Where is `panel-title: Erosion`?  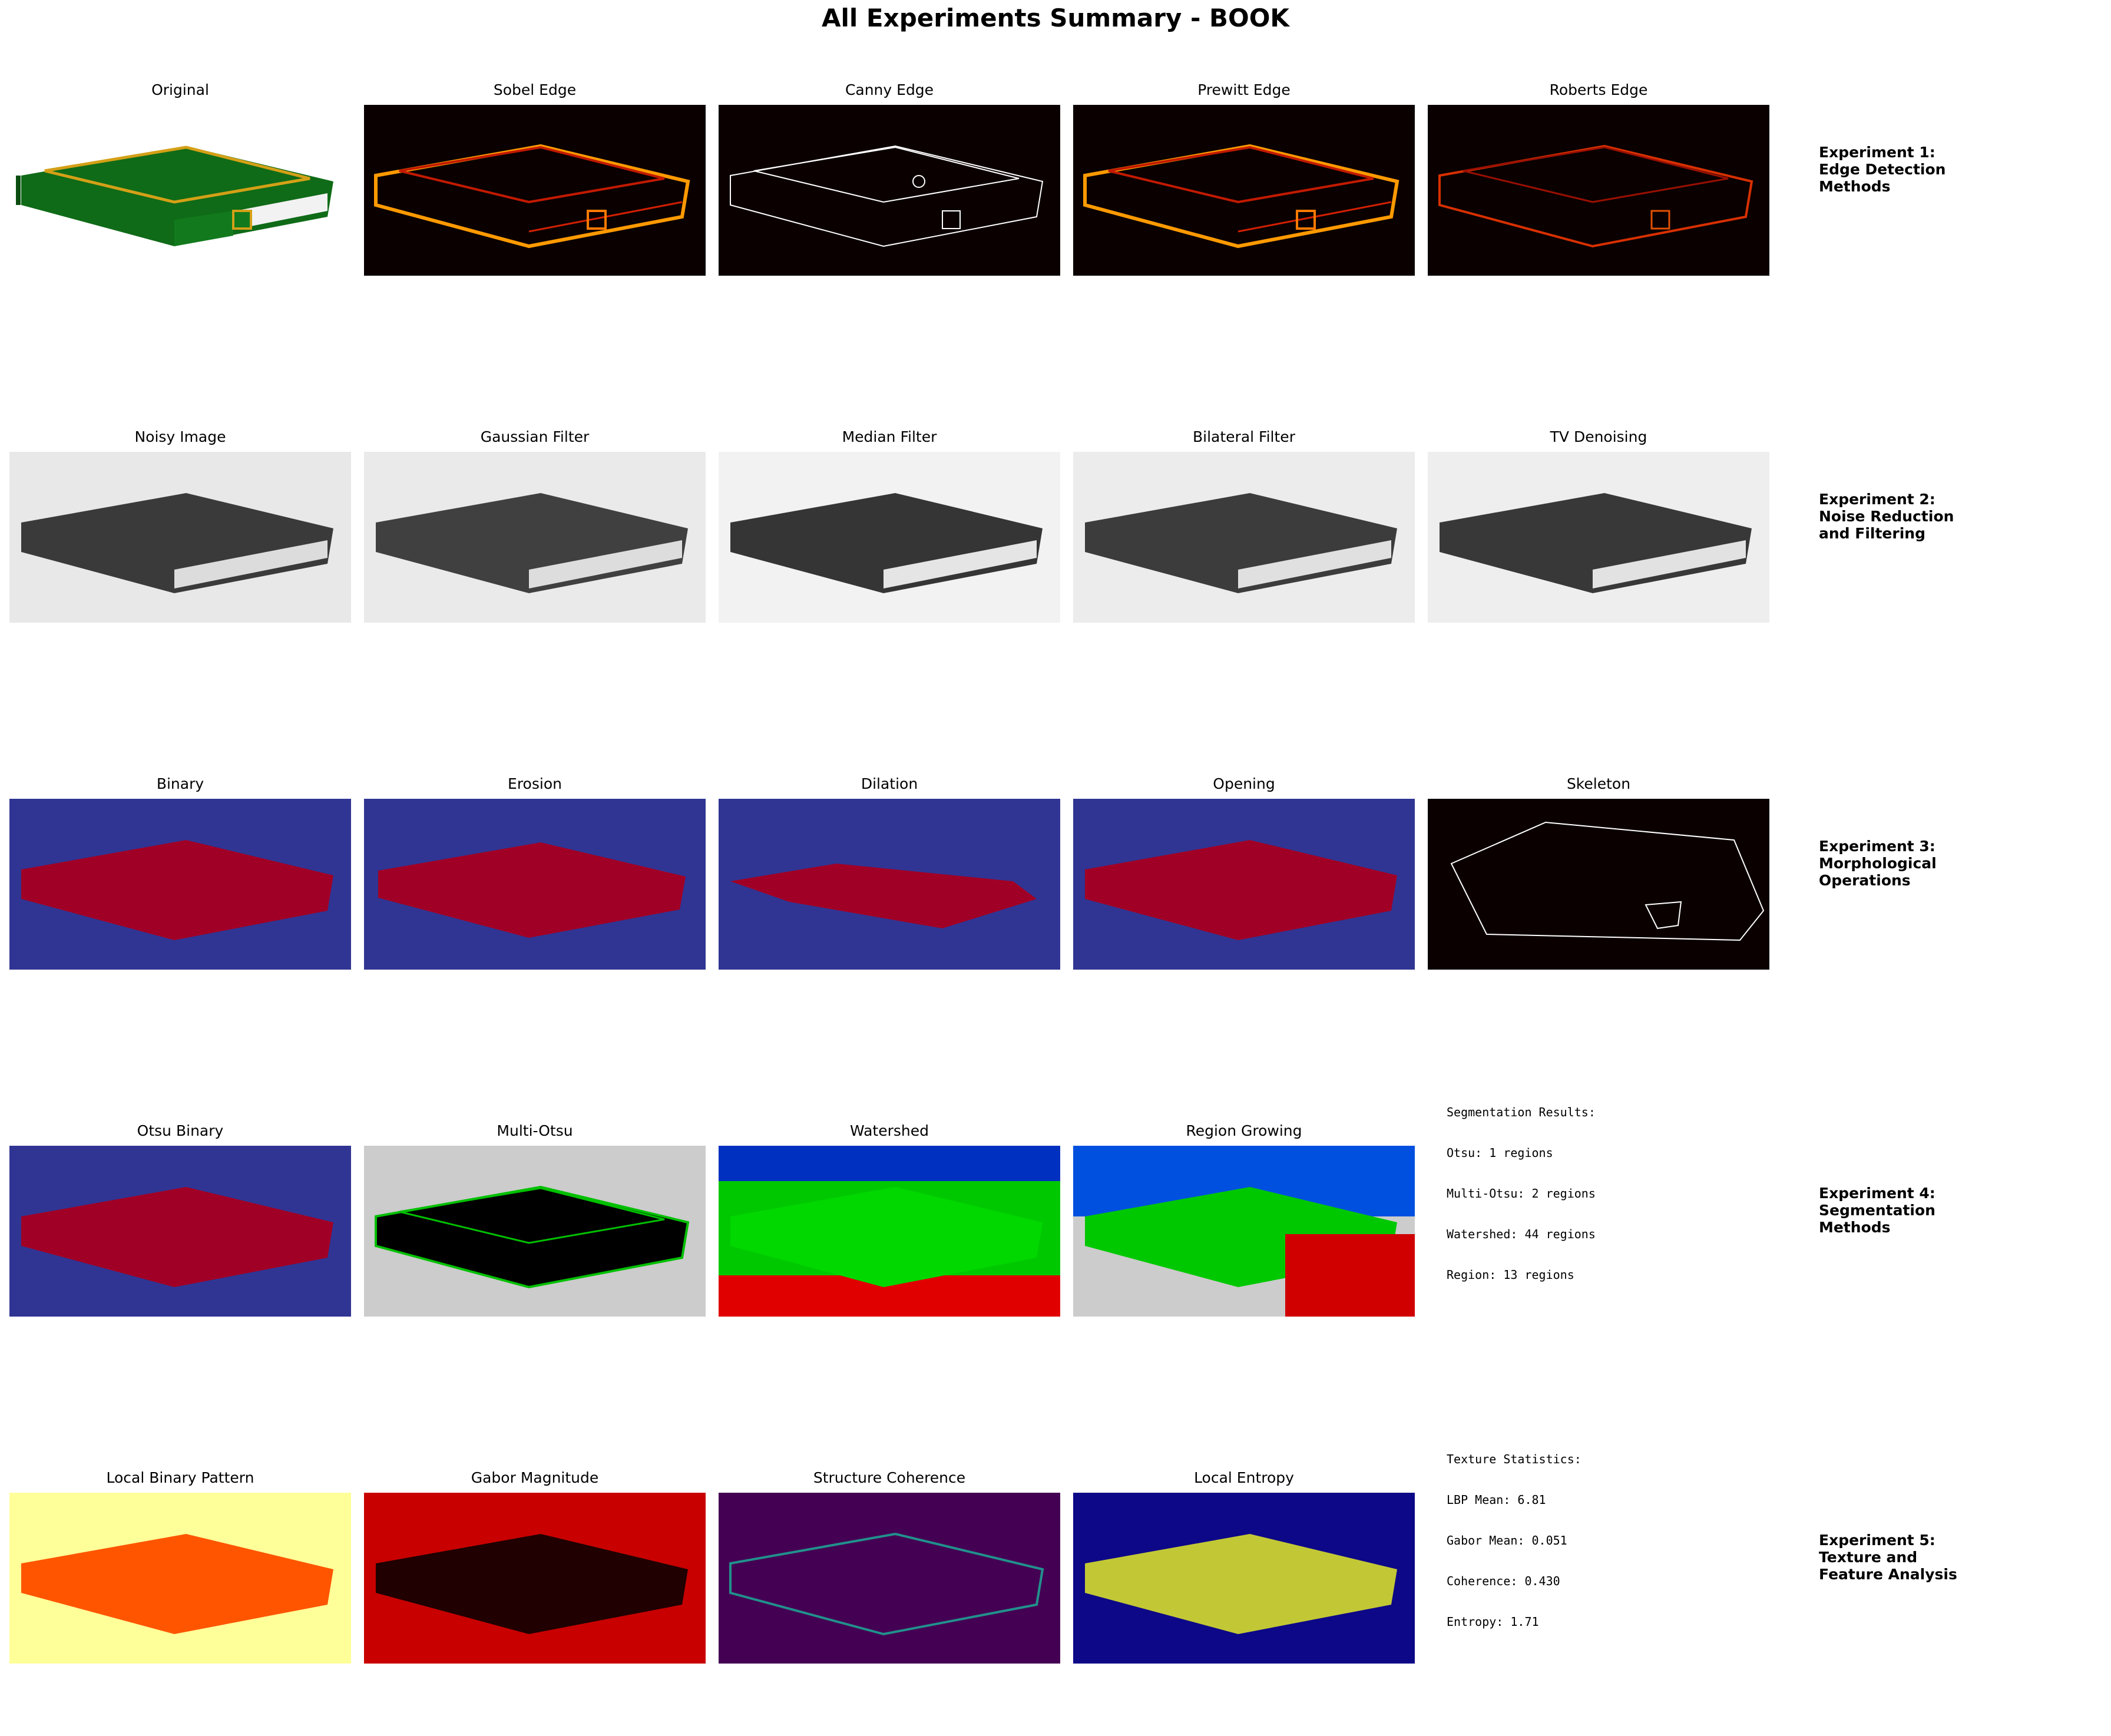
panel-title: Erosion is located at coordinates (535, 783).